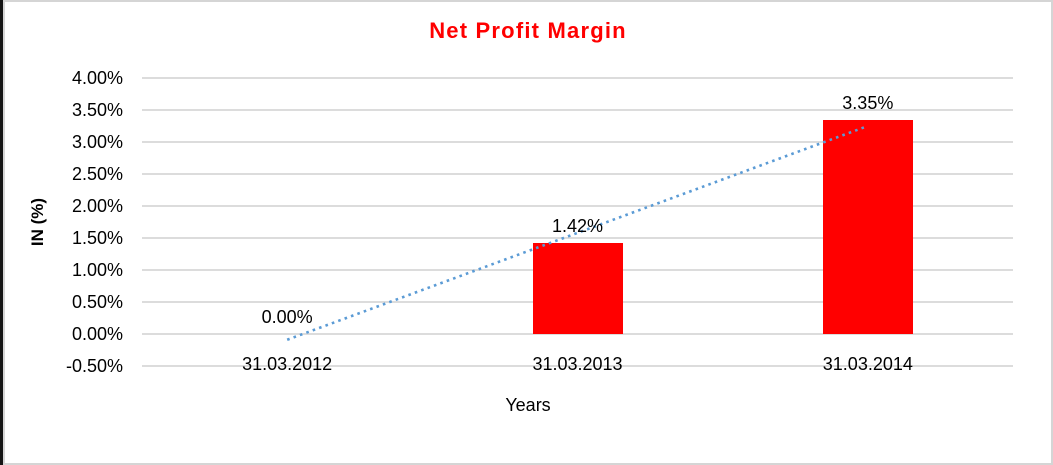 Image resolution: width=1053 pixels, height=465 pixels. Describe the element at coordinates (97, 270) in the screenshot. I see `y-tick-label: 1.00%` at that location.